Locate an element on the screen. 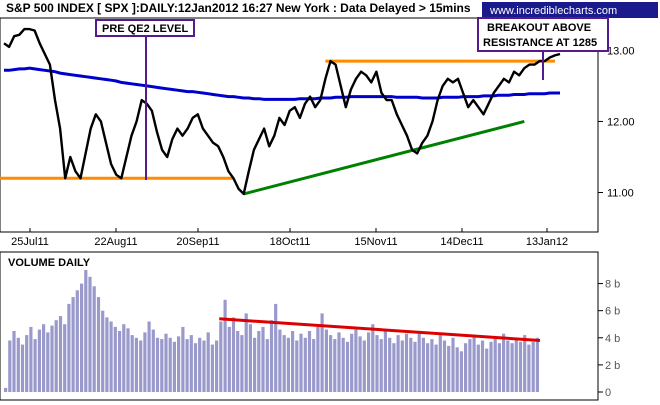  url-badge is located at coordinates (570, 10).